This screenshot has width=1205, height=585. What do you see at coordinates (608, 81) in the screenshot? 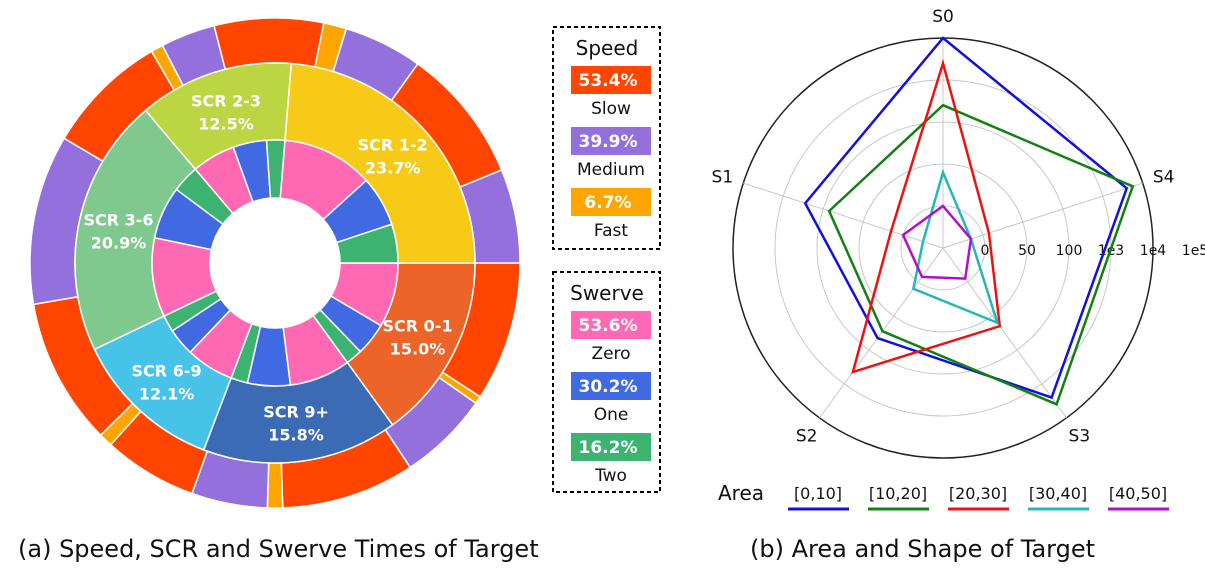
I see `speed-value-slow: 53.4%` at bounding box center [608, 81].